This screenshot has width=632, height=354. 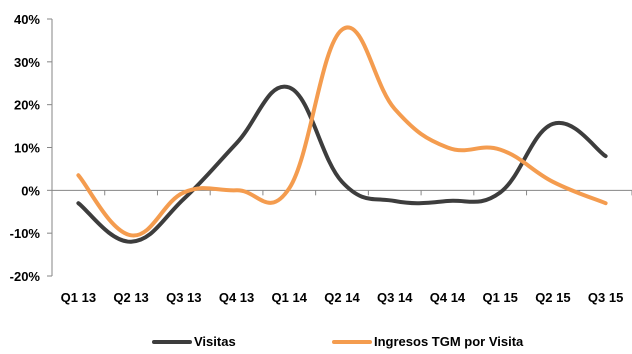 I want to click on y-tick-label: 10%, so click(x=27, y=148).